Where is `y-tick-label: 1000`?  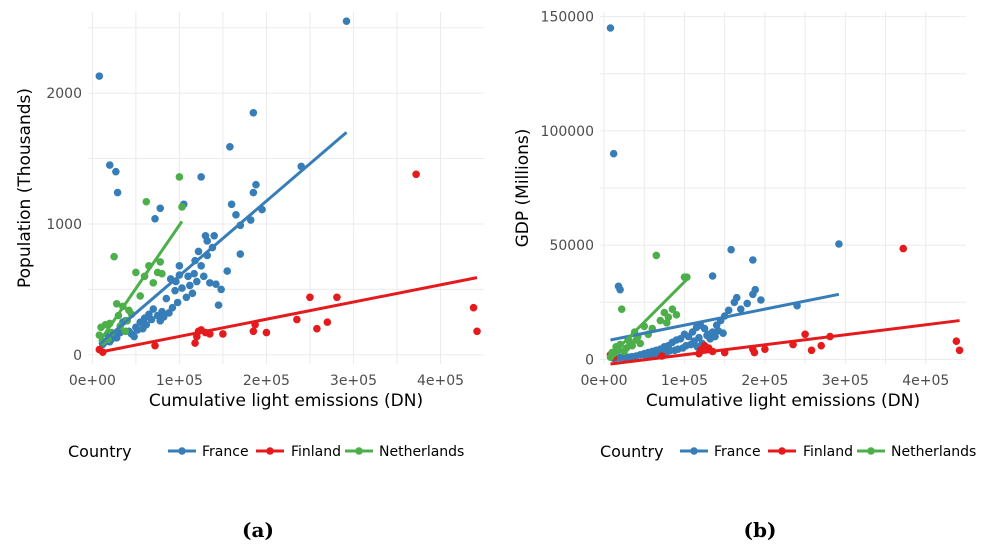
y-tick-label: 1000 is located at coordinates (64, 225).